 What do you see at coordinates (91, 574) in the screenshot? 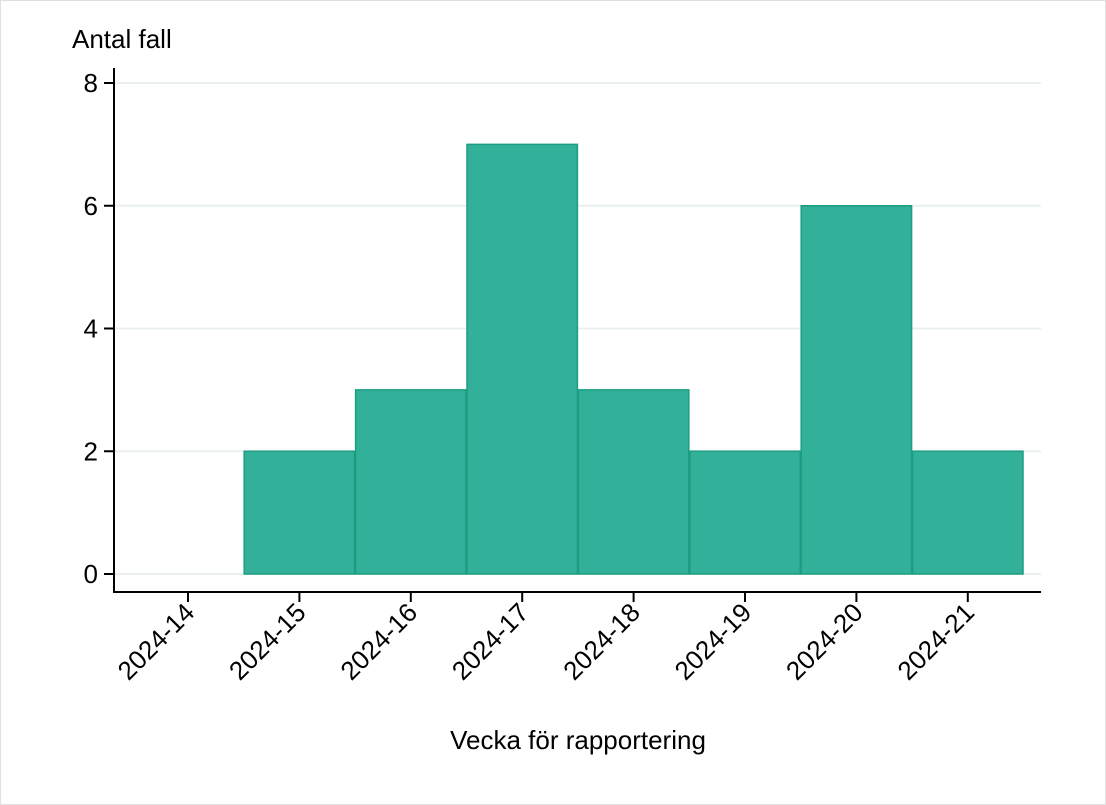
I see `y-tick-label: 0` at bounding box center [91, 574].